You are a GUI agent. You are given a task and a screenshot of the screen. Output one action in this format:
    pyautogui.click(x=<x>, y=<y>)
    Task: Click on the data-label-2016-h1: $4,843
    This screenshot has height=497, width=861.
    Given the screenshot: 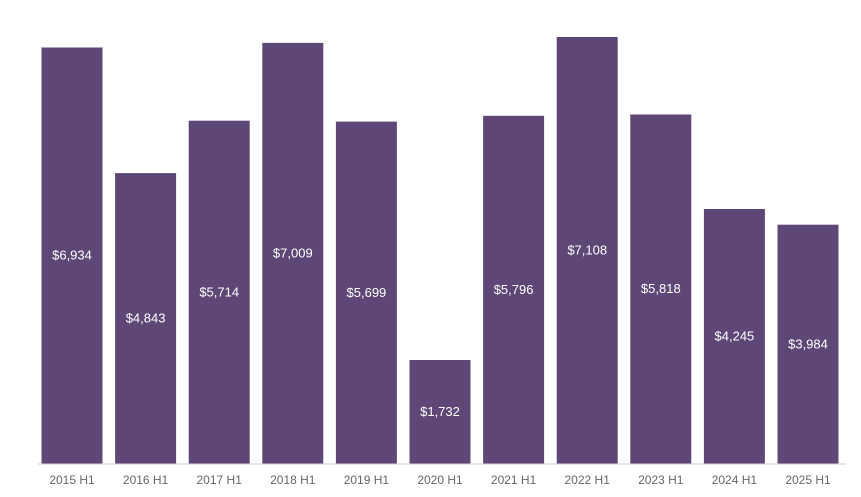 What is the action you would take?
    pyautogui.click(x=146, y=318)
    